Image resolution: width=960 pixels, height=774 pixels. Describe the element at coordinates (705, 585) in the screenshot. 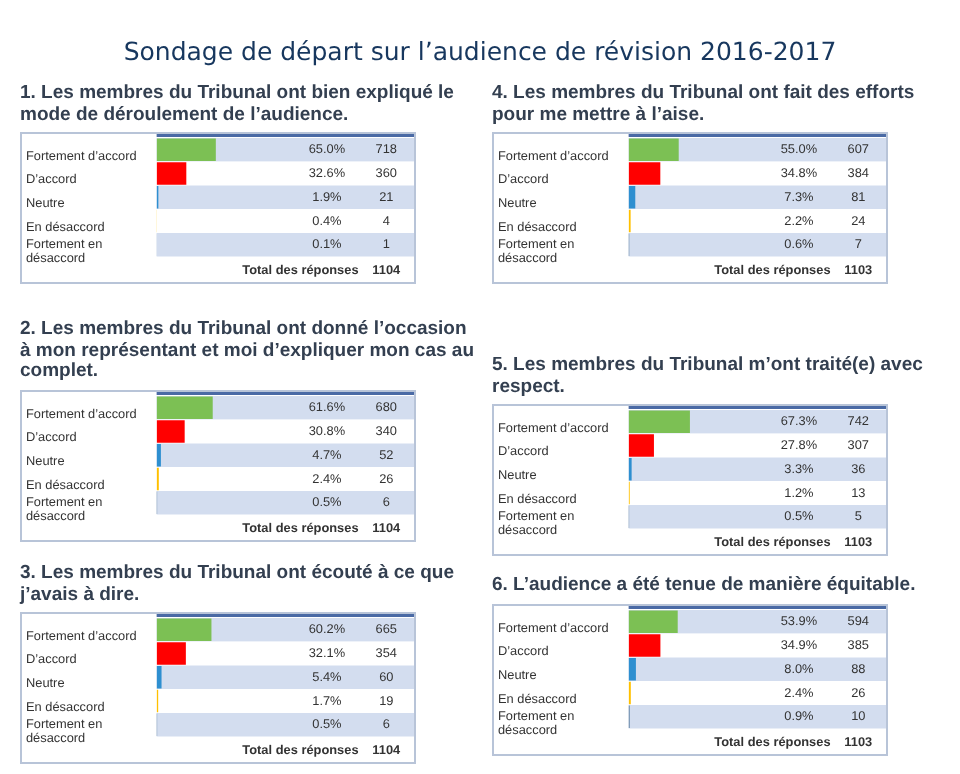

I see `chart-title: 6. L’audience a été tenue de manière équitable.` at that location.